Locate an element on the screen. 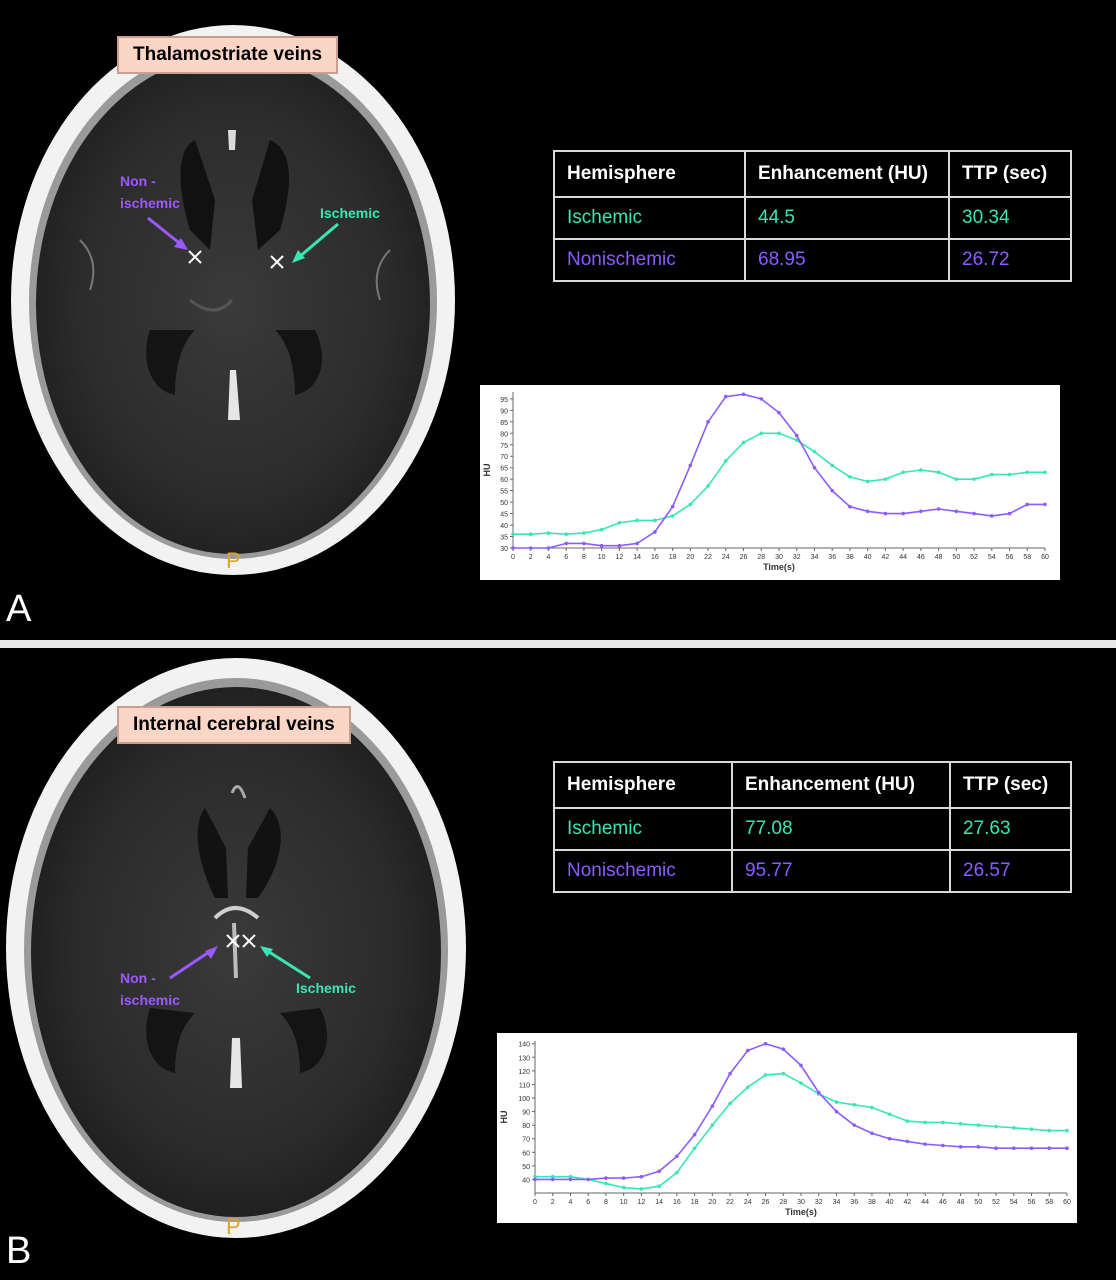 This screenshot has height=1280, width=1116. y-tick-label: 35 is located at coordinates (504, 538).